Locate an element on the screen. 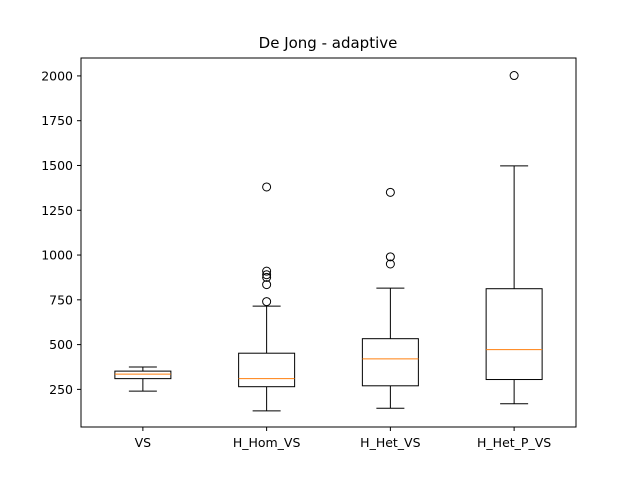 This screenshot has width=640, height=480. y-tick-label: 1250 is located at coordinates (57, 210).